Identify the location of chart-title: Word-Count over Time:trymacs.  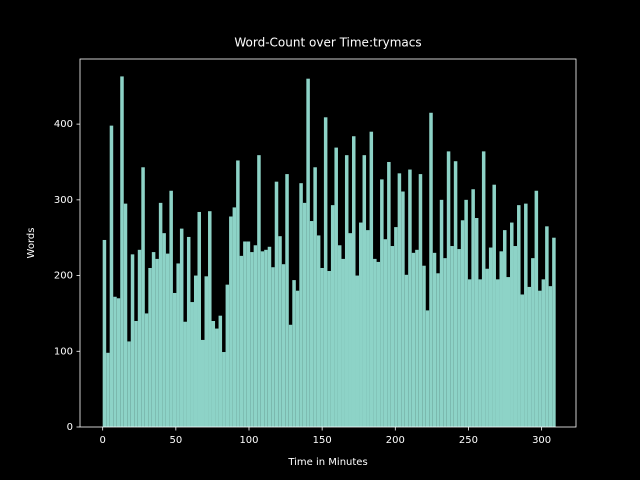
(327, 43).